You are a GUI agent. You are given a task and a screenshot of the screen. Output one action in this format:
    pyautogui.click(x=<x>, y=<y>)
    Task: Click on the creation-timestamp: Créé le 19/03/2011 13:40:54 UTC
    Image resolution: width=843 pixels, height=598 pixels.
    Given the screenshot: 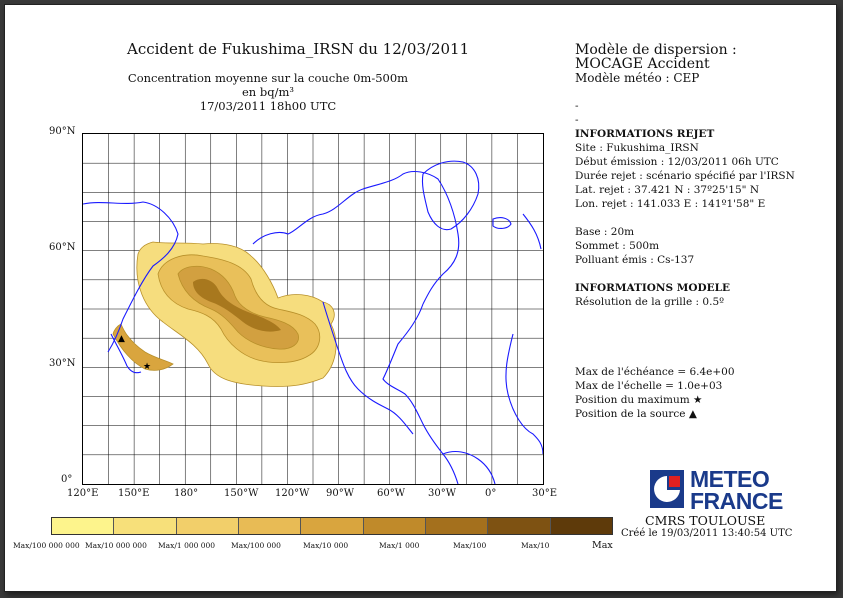 What is the action you would take?
    pyautogui.click(x=707, y=533)
    